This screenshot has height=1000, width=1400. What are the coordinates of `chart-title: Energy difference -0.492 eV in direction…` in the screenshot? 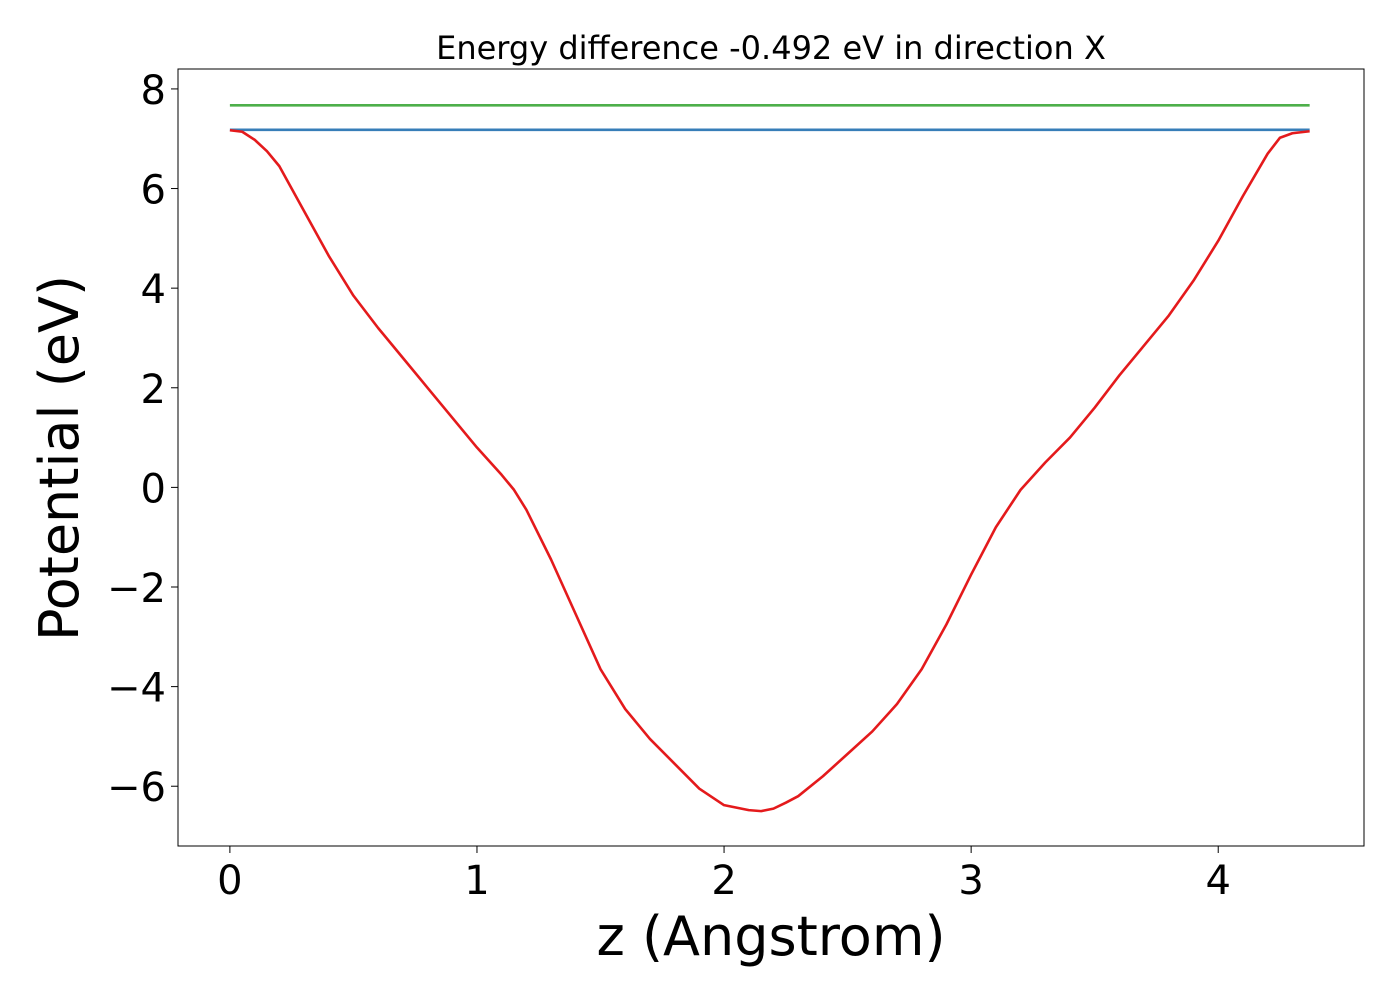 It's located at (771, 48).